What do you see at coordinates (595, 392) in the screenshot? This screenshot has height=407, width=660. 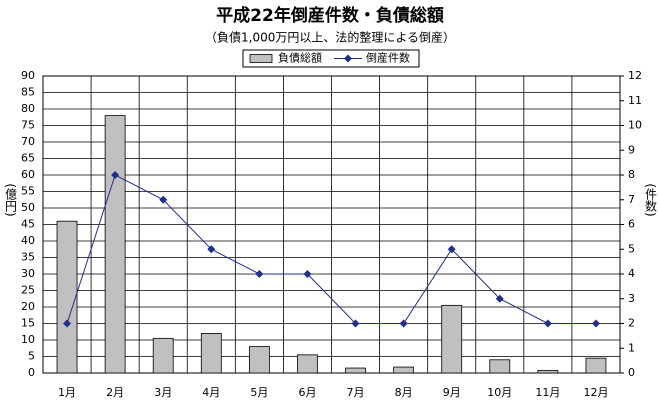 I see `x-tick-label: 12月` at bounding box center [595, 392].